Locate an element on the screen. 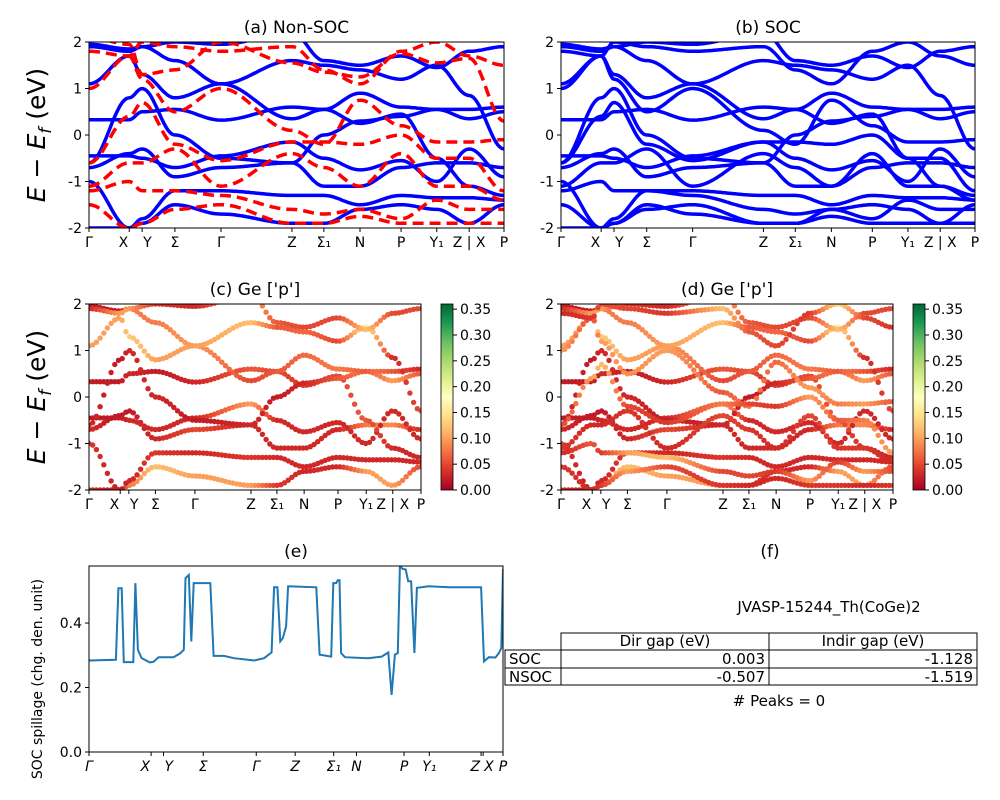  panel-c-title: (c) Ge ['p'] is located at coordinates (255, 290).